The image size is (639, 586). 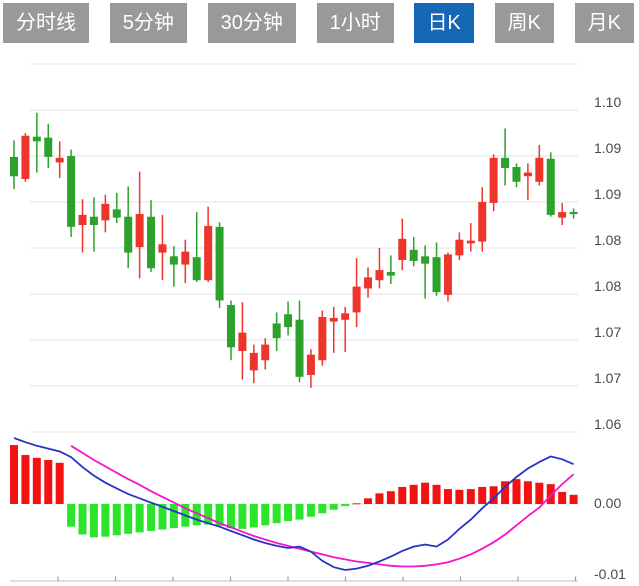 What do you see at coordinates (251, 23) in the screenshot?
I see `tab-30min: 30分钟` at bounding box center [251, 23].